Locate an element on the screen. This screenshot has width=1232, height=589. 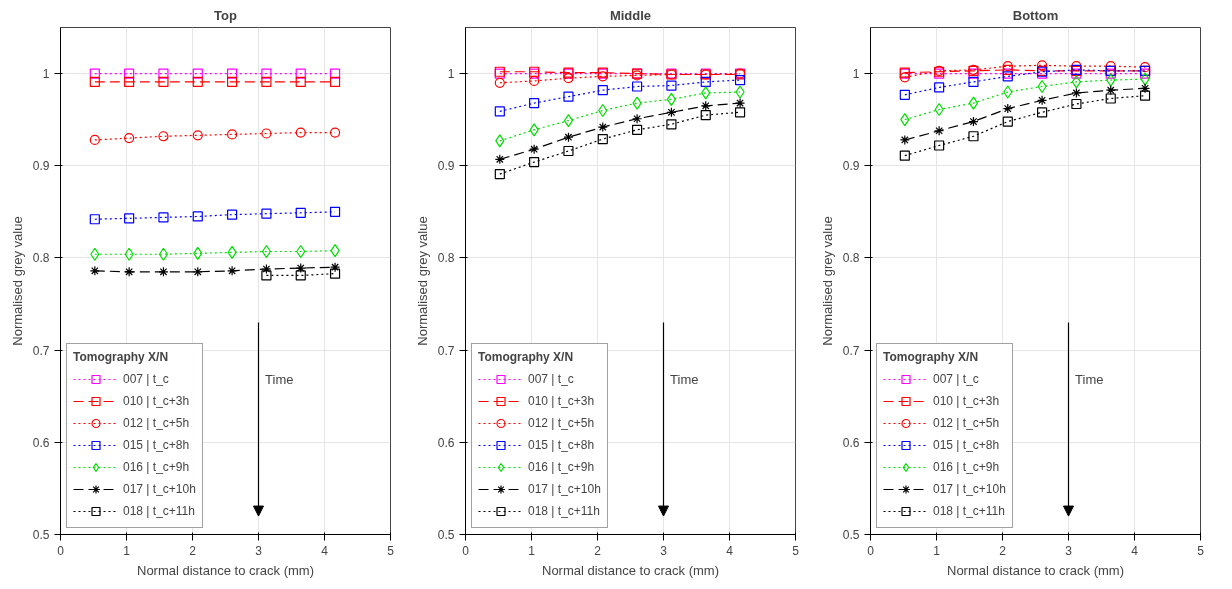
chart-title: Middle is located at coordinates (630, 15).